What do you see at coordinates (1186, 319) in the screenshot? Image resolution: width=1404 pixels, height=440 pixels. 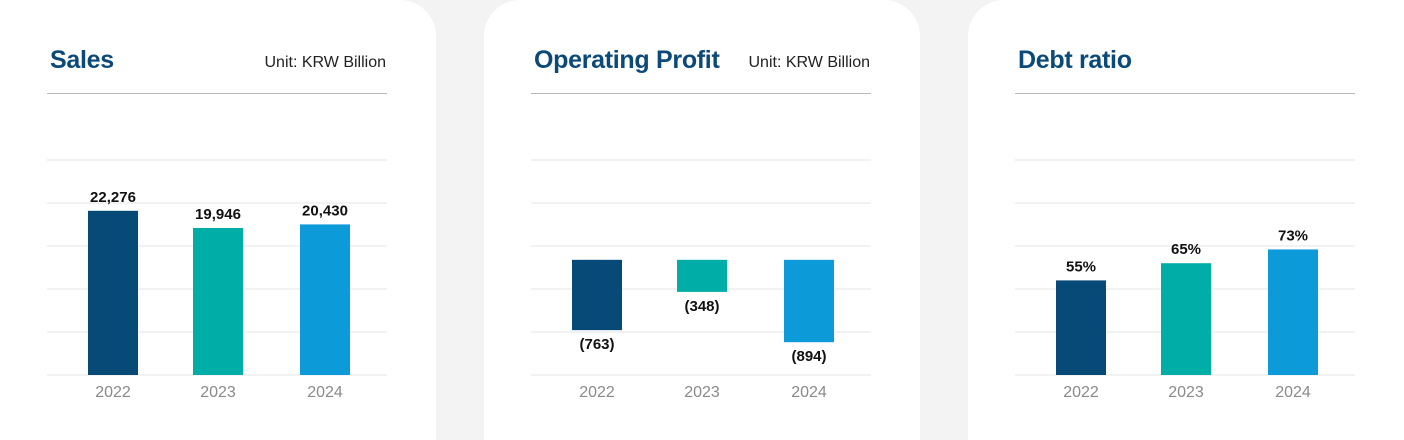 I see `debt-ratio-bar-2023` at bounding box center [1186, 319].